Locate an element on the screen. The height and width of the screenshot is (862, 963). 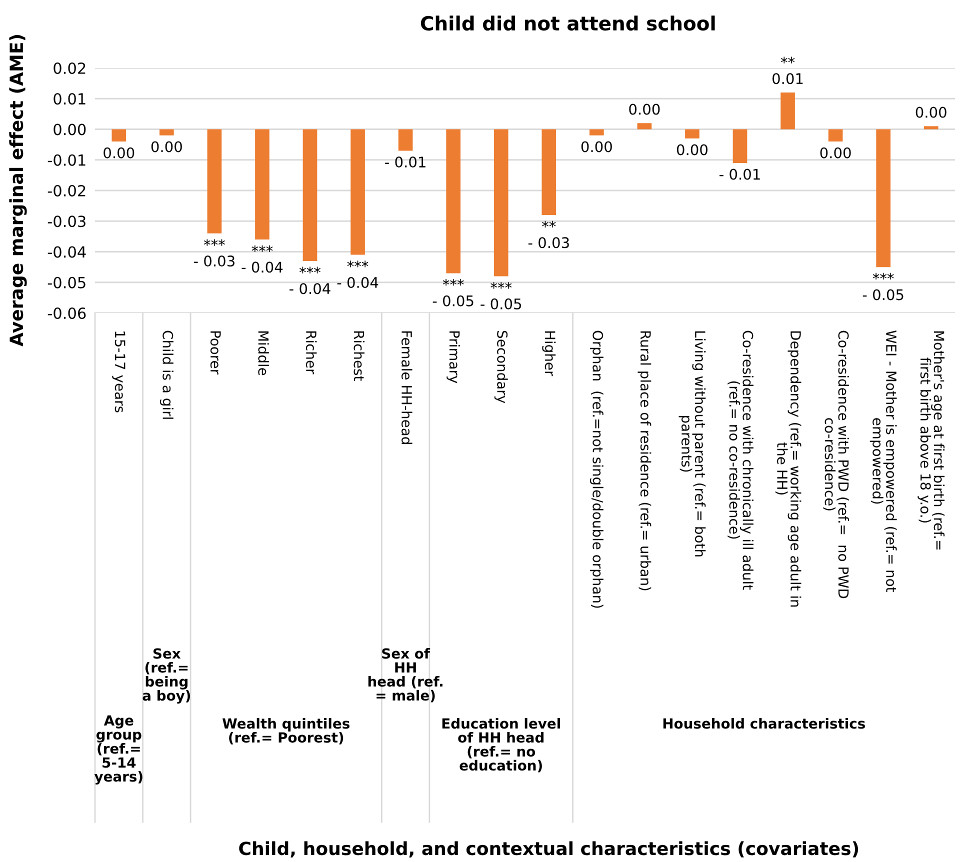
data-label: *** - 0.03 is located at coordinates (214, 253).